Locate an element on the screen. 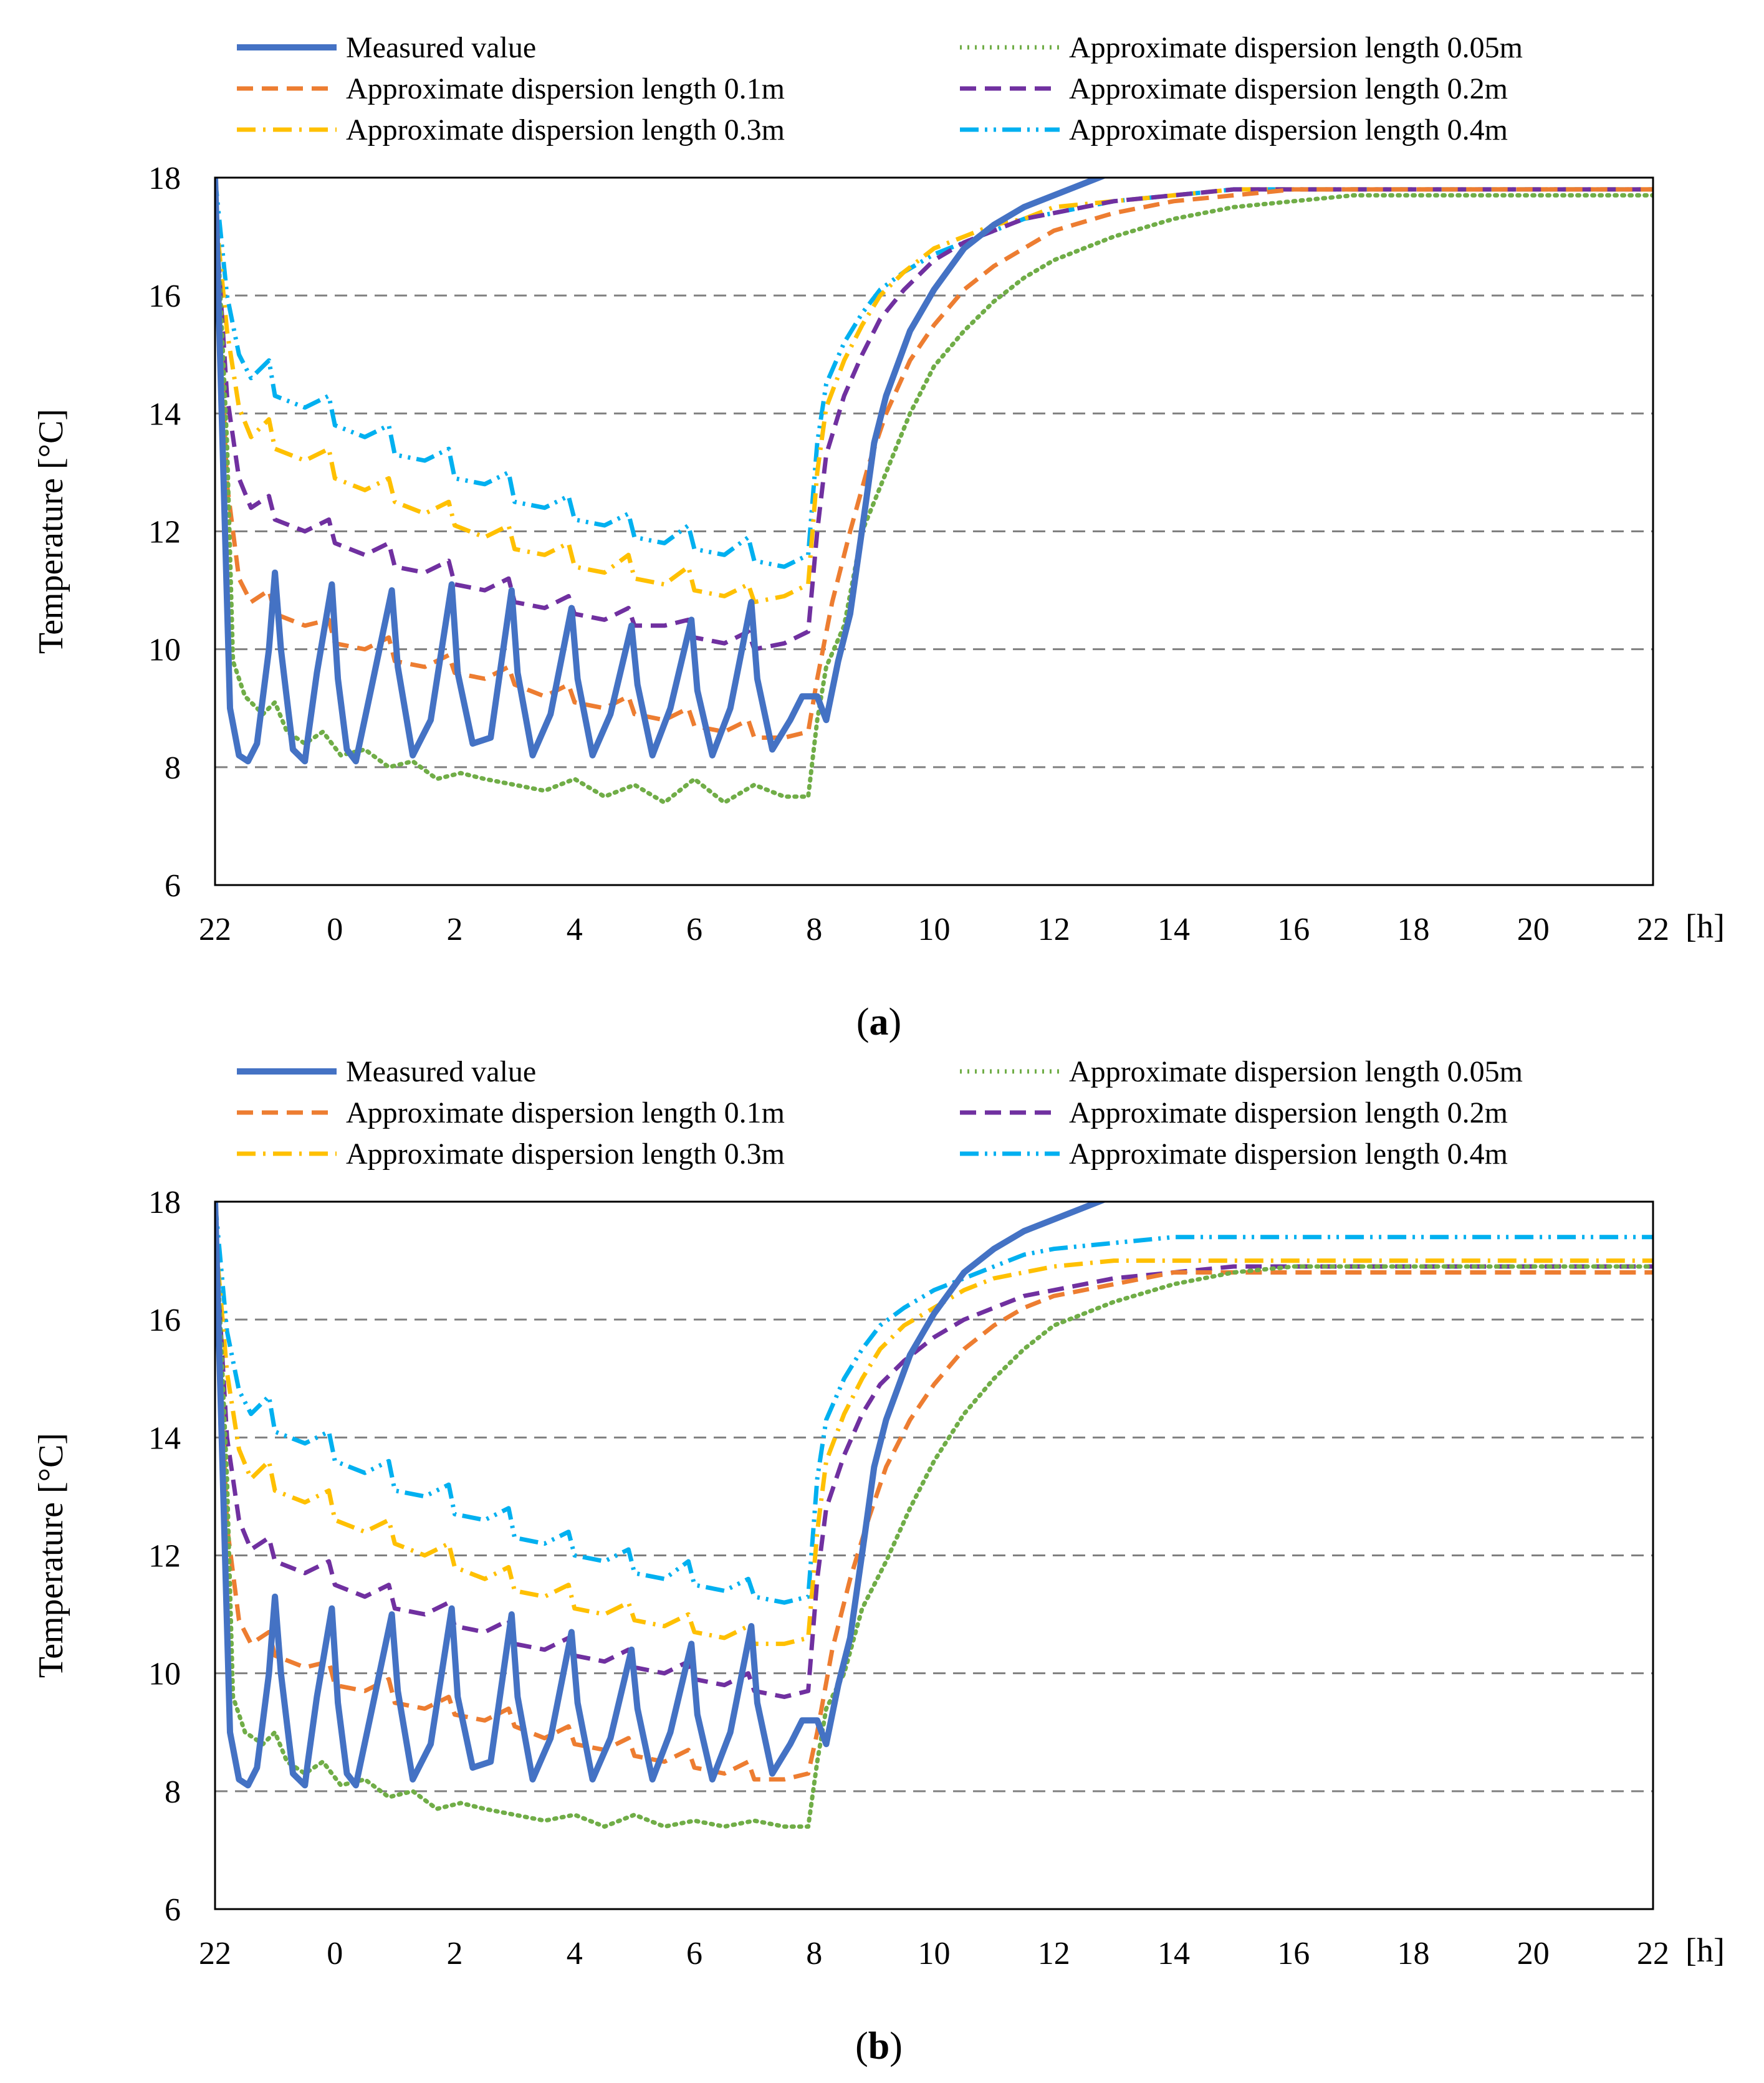  panel-label: (b) is located at coordinates (879, 2046).